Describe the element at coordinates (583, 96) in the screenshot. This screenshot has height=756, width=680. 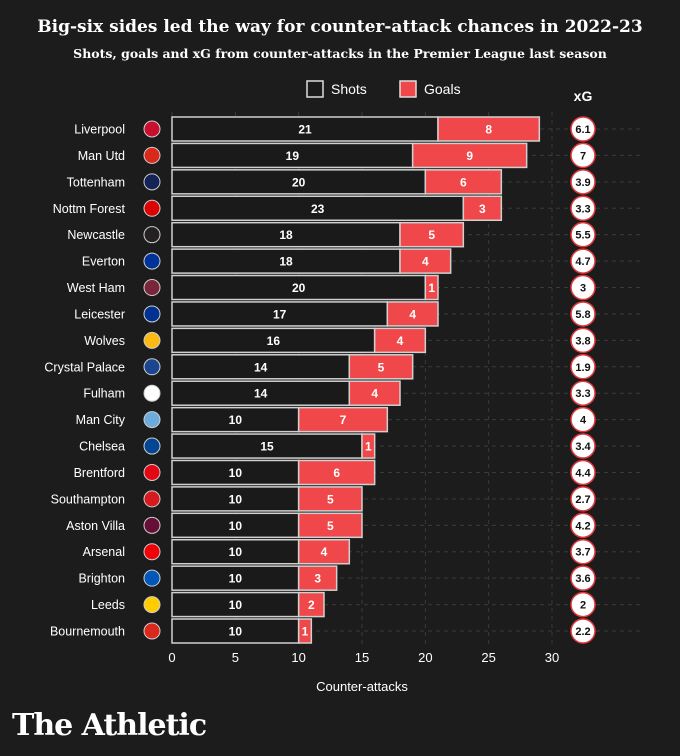
I see `xg-header: xG` at that location.